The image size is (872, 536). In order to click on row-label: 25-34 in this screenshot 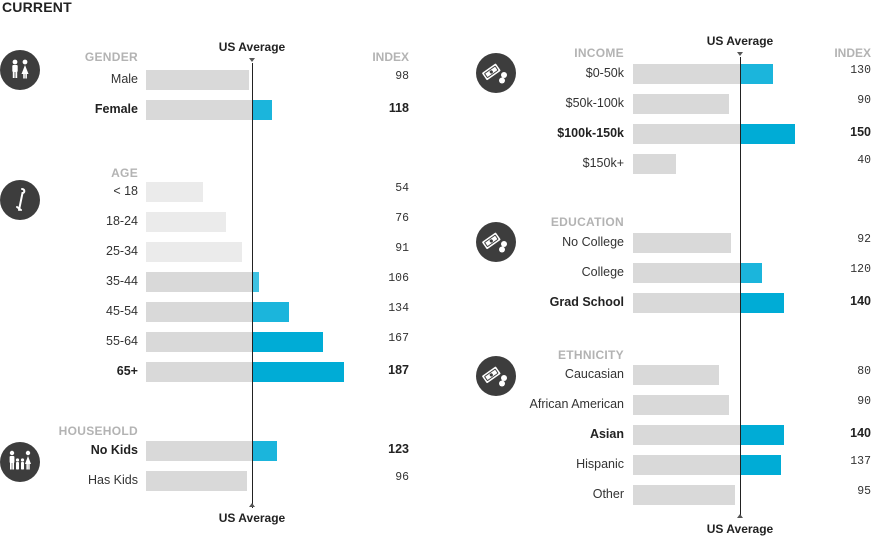, I will do `click(122, 251)`.